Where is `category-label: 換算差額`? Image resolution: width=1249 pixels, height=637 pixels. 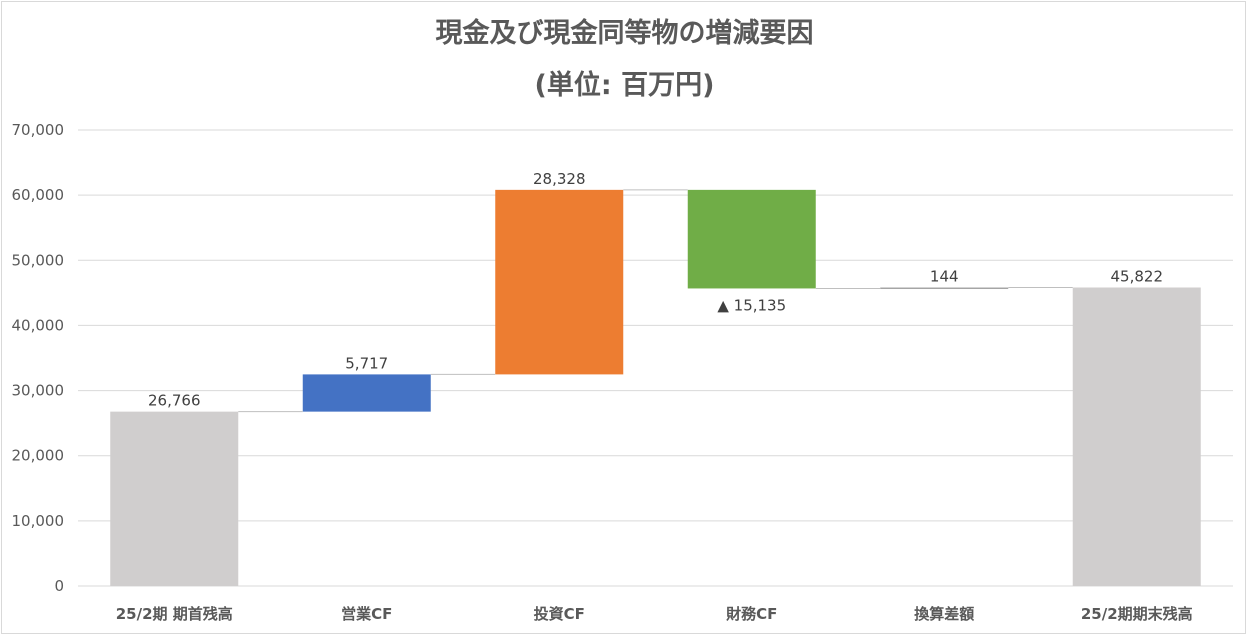 category-label: 換算差額 is located at coordinates (944, 614).